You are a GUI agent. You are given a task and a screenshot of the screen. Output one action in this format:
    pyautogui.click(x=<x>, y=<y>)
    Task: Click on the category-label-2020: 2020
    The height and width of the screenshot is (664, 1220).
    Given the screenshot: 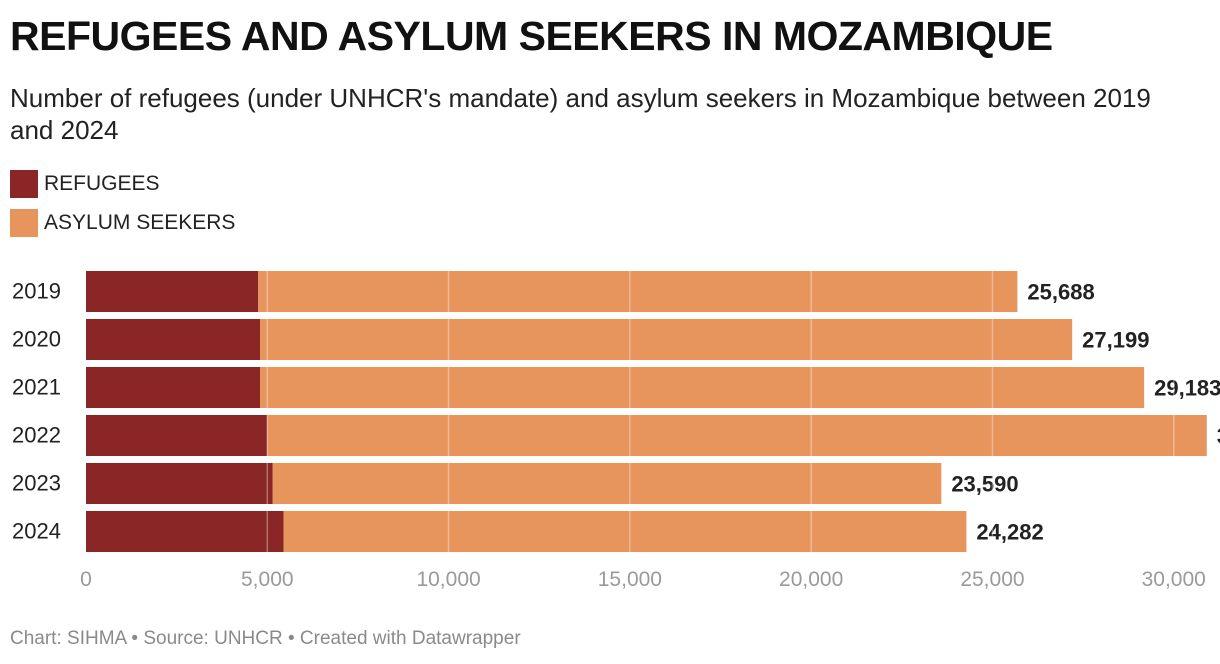 What is the action you would take?
    pyautogui.click(x=36, y=339)
    